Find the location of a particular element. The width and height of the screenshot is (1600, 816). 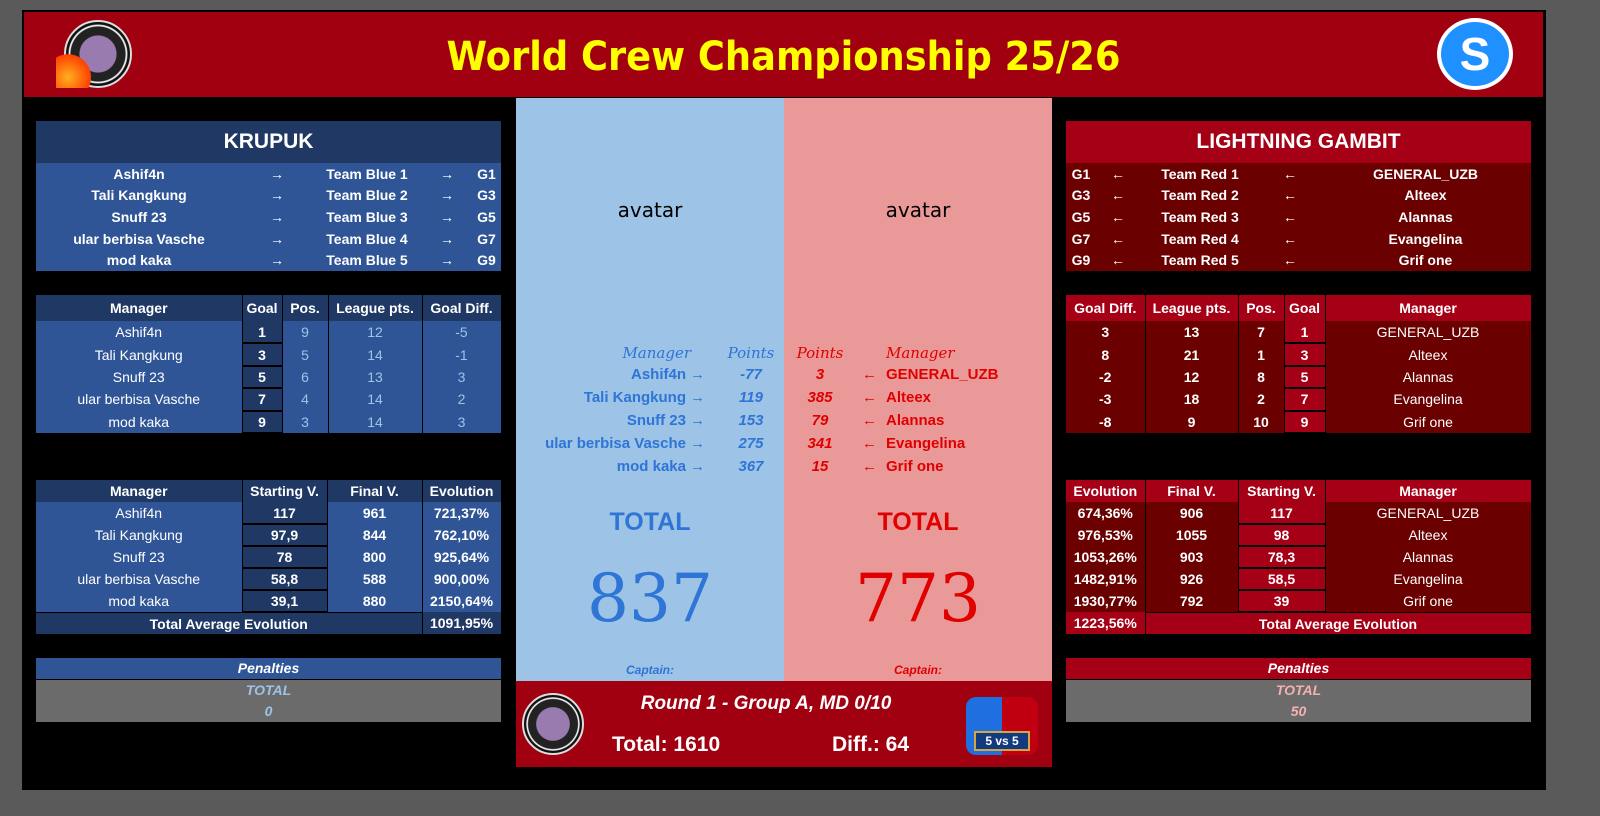

table-cell: 8 is located at coordinates (1106, 354).